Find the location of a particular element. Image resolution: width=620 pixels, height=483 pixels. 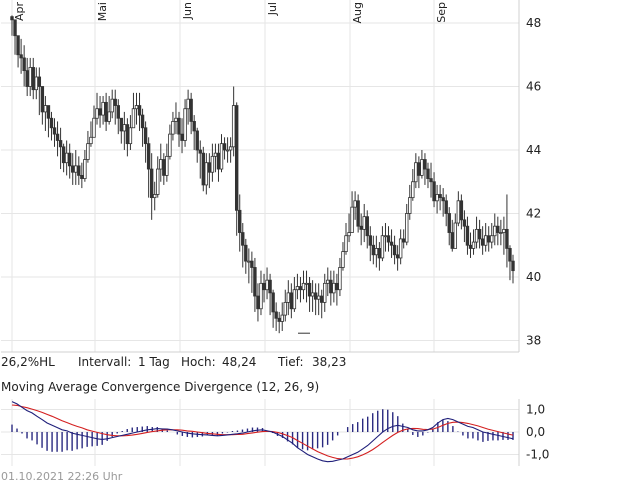

low-value: 38,23 is located at coordinates (329, 362).